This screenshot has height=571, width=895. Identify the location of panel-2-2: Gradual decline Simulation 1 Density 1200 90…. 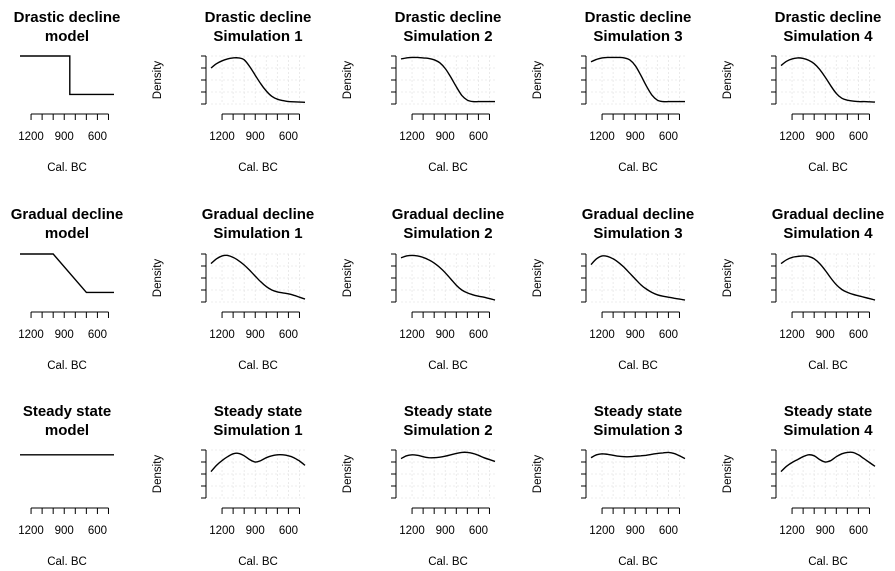
(233, 289).